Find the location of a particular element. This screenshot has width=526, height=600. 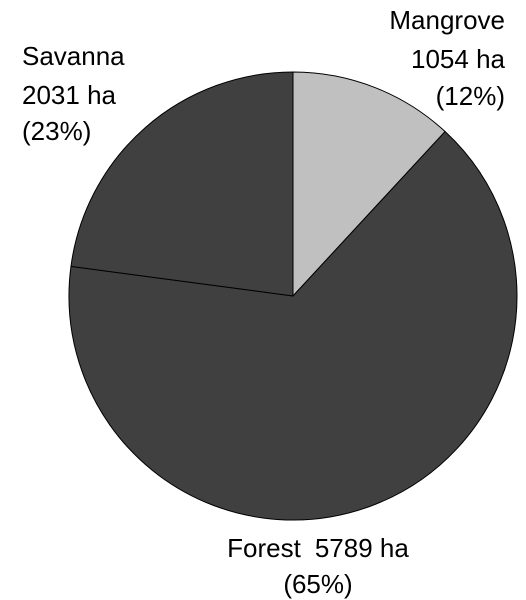

category-label: Mangrove is located at coordinates (447, 20).